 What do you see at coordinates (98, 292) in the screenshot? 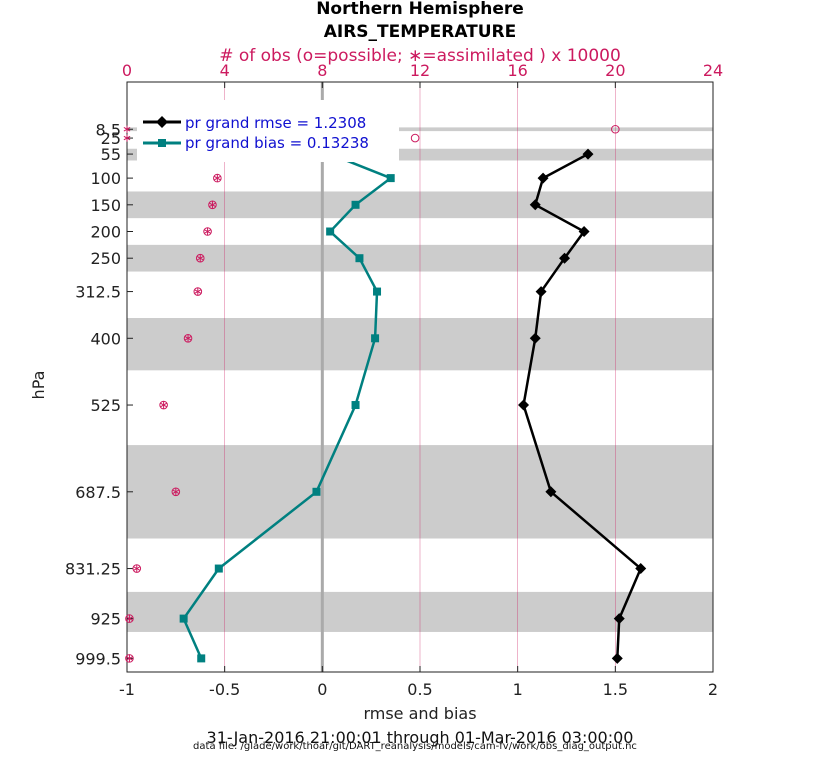
I see `y-tick-label-7: 312.5` at bounding box center [98, 292].